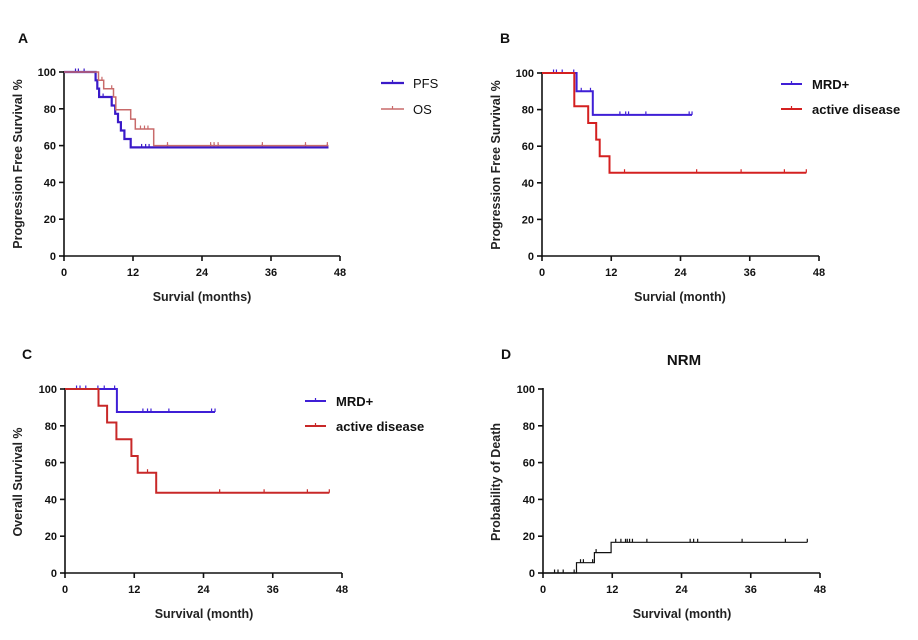  What do you see at coordinates (528, 184) in the screenshot?
I see `y-tick-label-b: 40` at bounding box center [528, 184].